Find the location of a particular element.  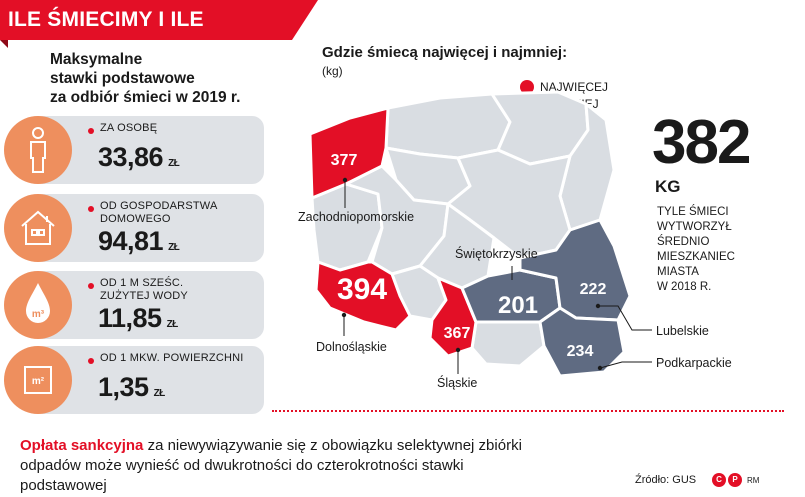

logo-c-icon: C is located at coordinates (719, 480).